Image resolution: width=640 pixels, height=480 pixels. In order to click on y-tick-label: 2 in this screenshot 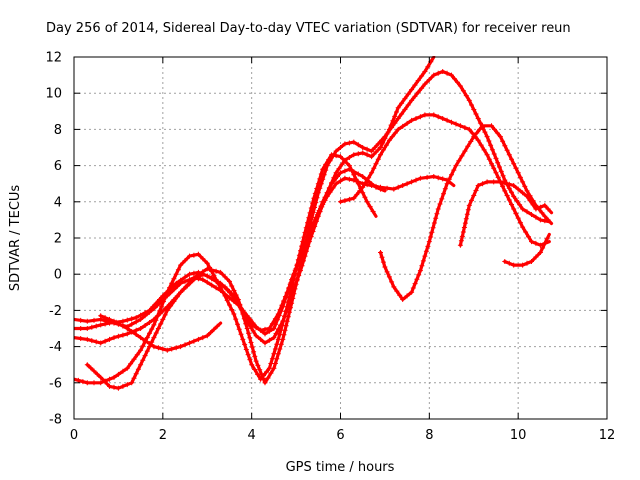, I will do `click(58, 239)`.